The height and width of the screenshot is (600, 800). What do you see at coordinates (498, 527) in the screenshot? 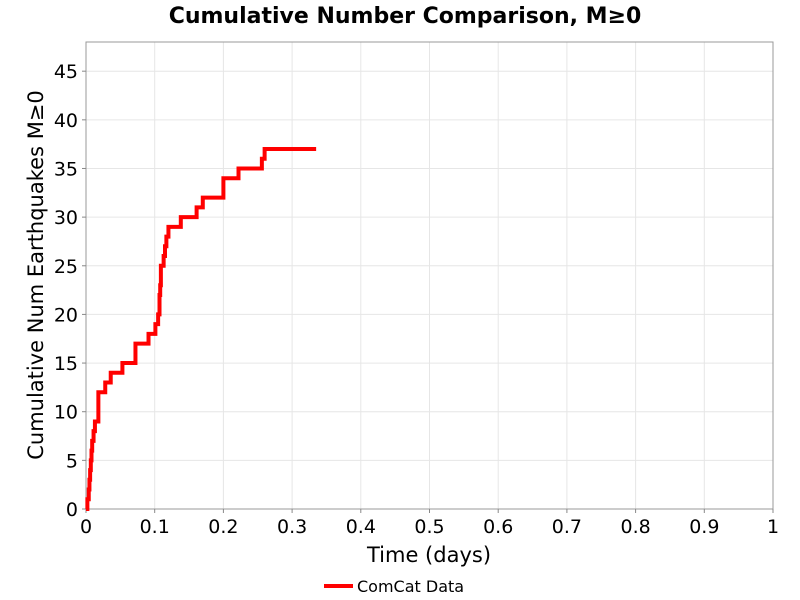
I see `x-tick-label: 0.6` at bounding box center [498, 527].